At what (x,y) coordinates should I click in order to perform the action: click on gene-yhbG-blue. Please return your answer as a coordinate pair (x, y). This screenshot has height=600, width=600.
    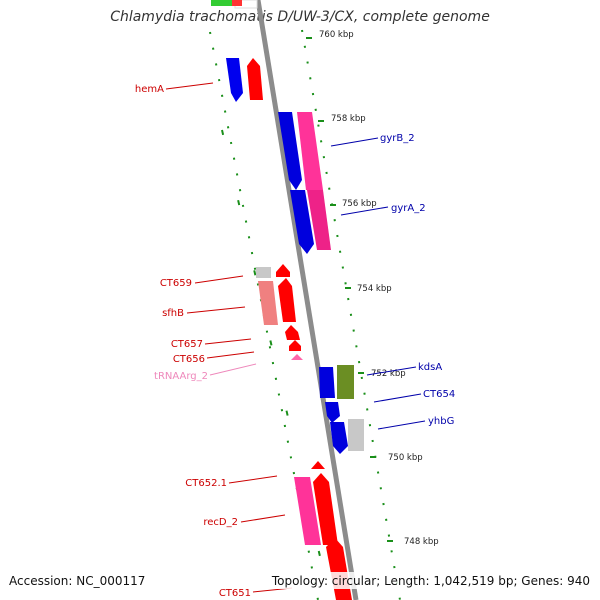
    Looking at the image, I should click on (339, 438).